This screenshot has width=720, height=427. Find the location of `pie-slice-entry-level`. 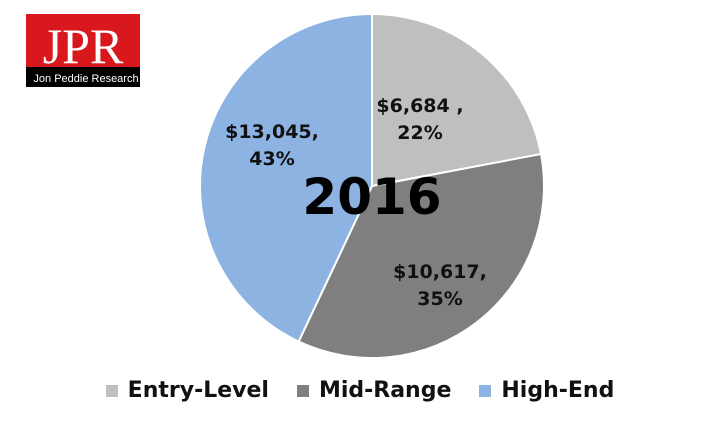

pie-slice-entry-level is located at coordinates (457, 100).